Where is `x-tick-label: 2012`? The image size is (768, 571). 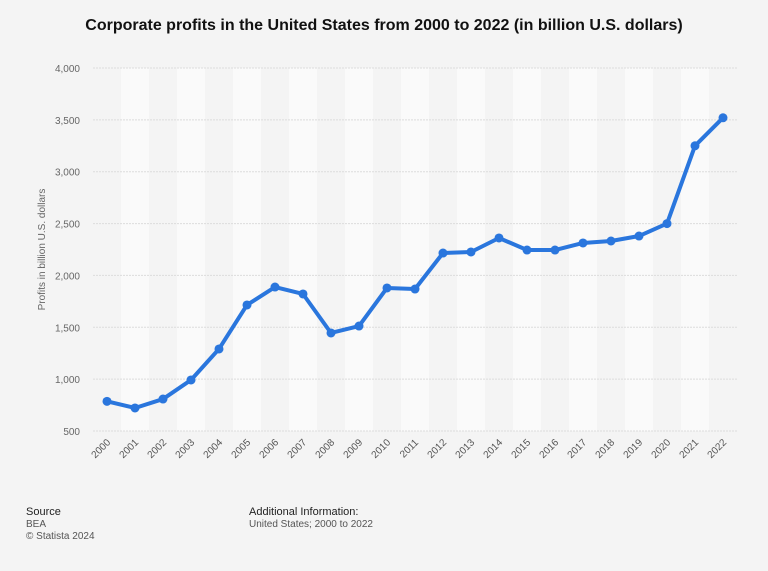 x-tick-label: 2012 is located at coordinates (438, 449).